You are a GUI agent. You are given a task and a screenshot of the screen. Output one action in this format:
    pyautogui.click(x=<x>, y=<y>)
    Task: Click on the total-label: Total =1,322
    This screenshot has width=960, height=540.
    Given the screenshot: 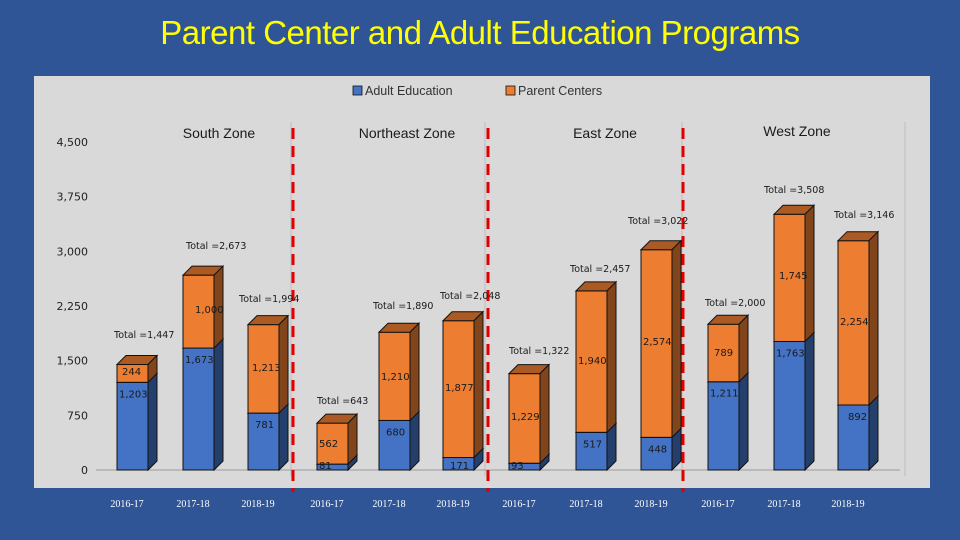 What is the action you would take?
    pyautogui.click(x=538, y=351)
    